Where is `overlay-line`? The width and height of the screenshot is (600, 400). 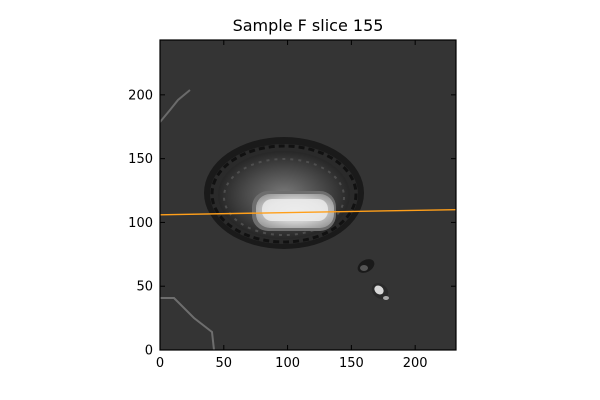
overlay-line is located at coordinates (308, 212).